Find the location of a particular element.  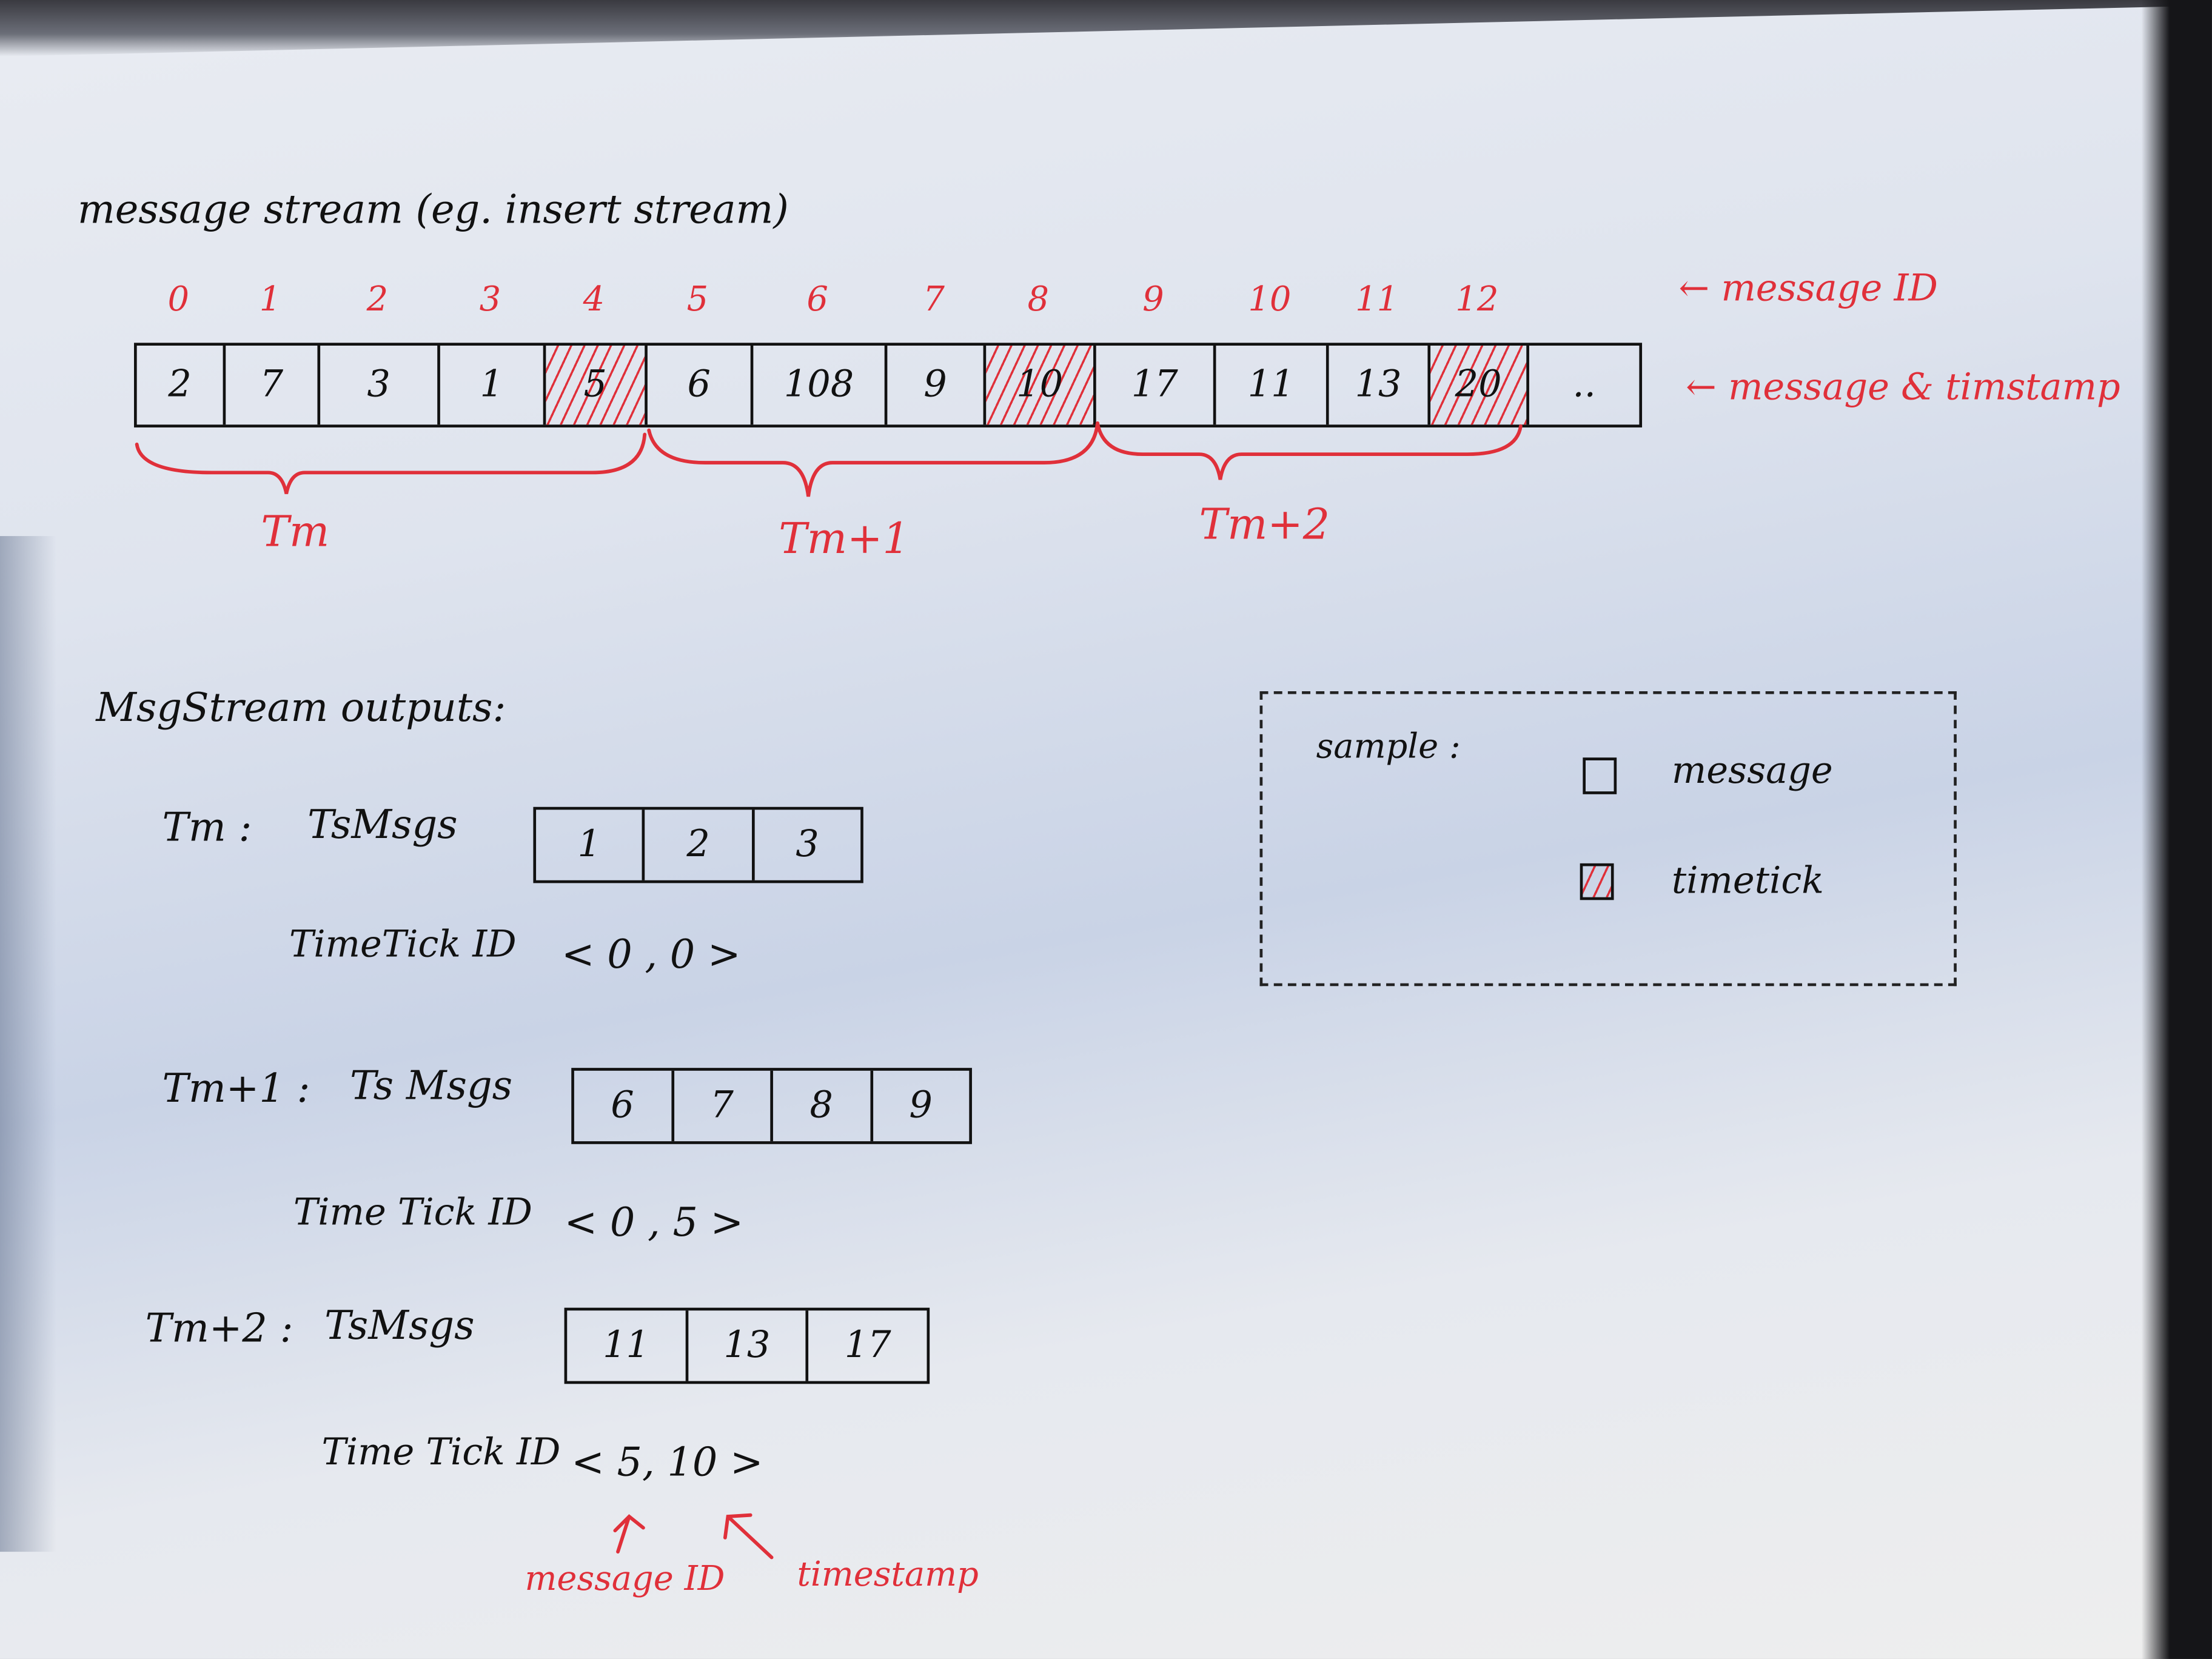

message-id: 7 is located at coordinates (934, 299).